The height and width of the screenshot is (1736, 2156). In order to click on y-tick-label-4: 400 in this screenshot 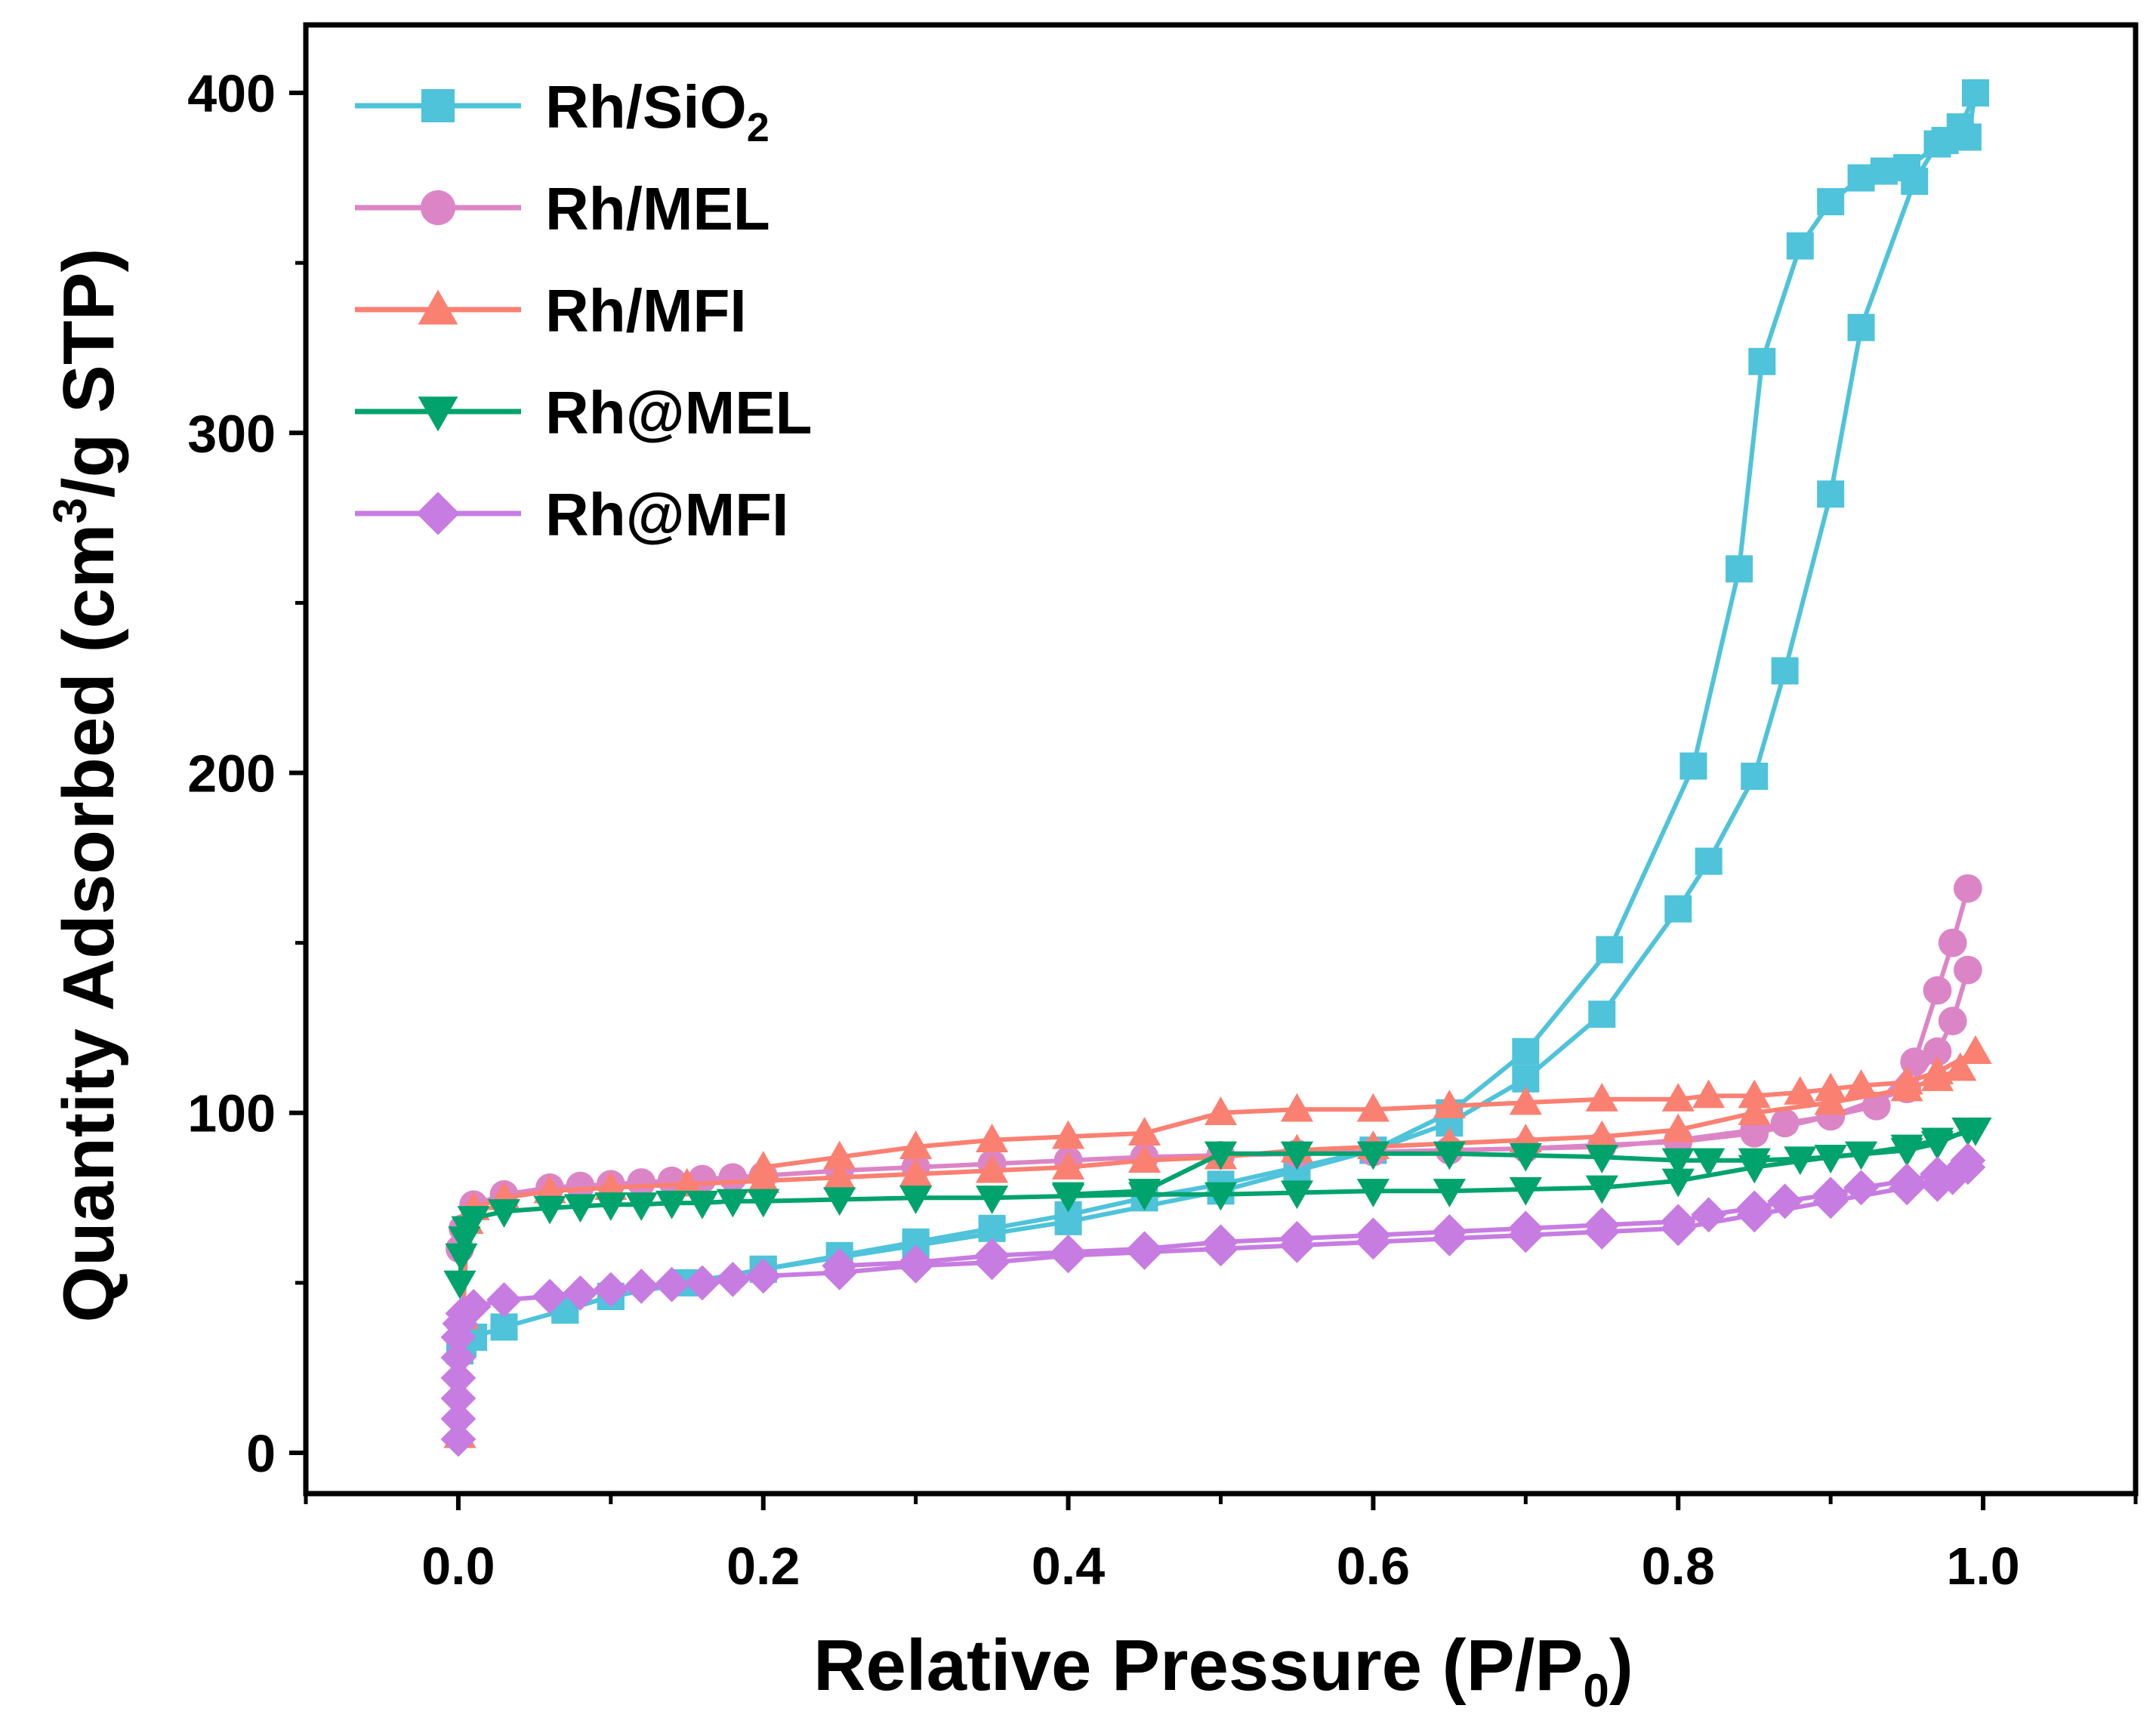, I will do `click(231, 94)`.